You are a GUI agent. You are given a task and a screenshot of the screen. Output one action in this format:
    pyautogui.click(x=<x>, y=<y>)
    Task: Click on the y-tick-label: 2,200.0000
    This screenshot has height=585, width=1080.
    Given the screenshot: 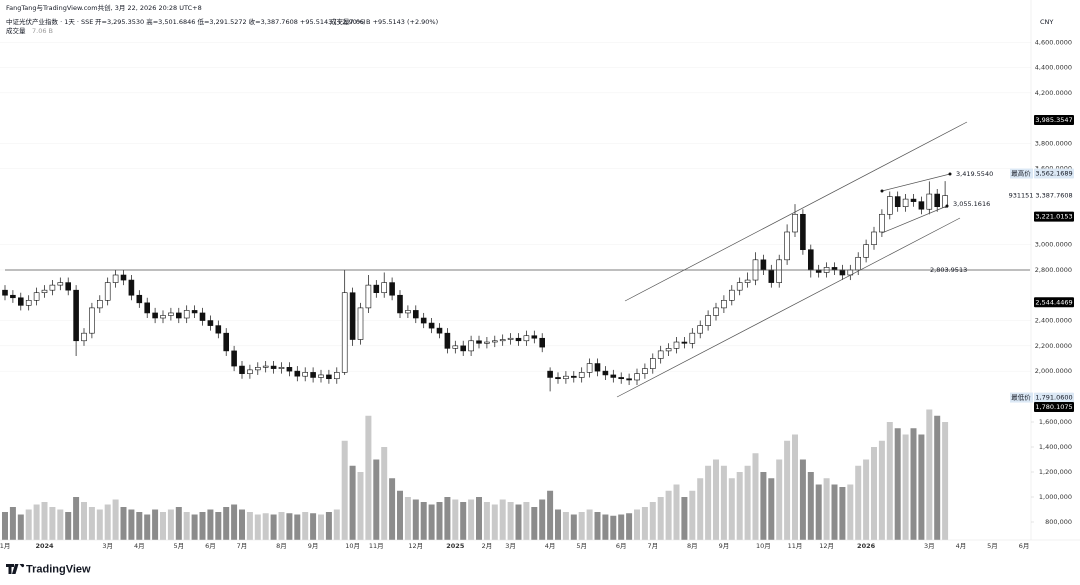 What is the action you would take?
    pyautogui.click(x=1053, y=346)
    